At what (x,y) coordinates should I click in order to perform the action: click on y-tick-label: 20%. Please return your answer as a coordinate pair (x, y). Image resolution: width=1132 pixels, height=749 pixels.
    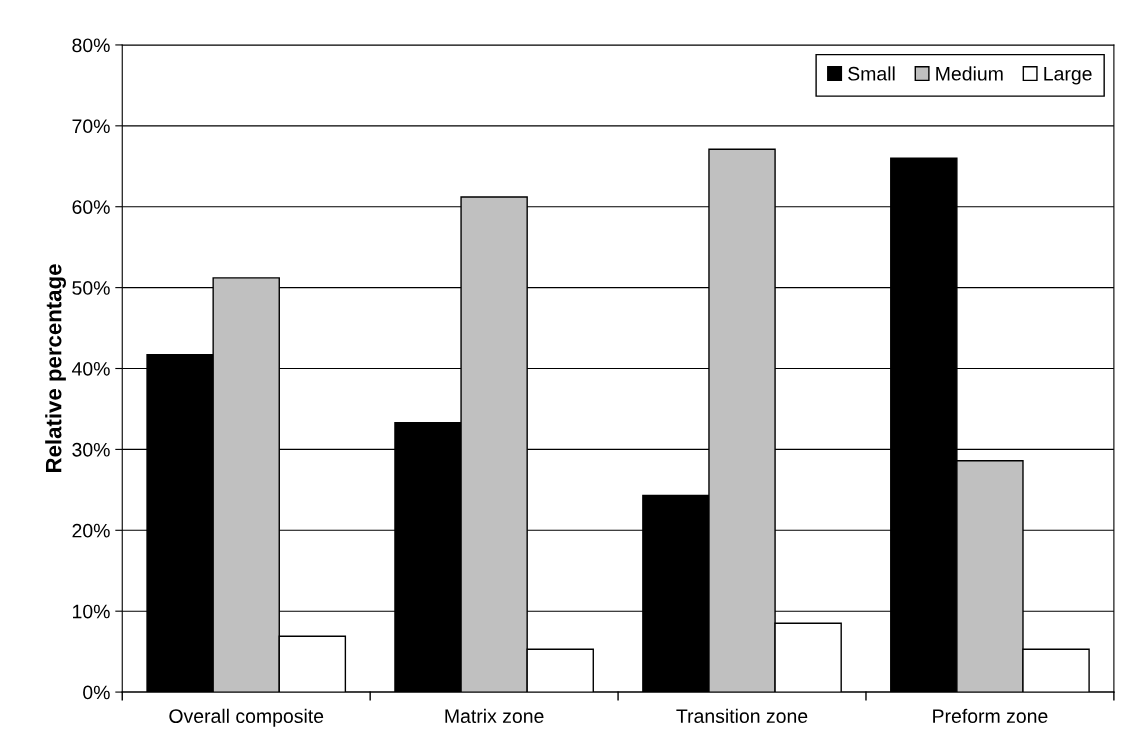
    Looking at the image, I should click on (91, 530).